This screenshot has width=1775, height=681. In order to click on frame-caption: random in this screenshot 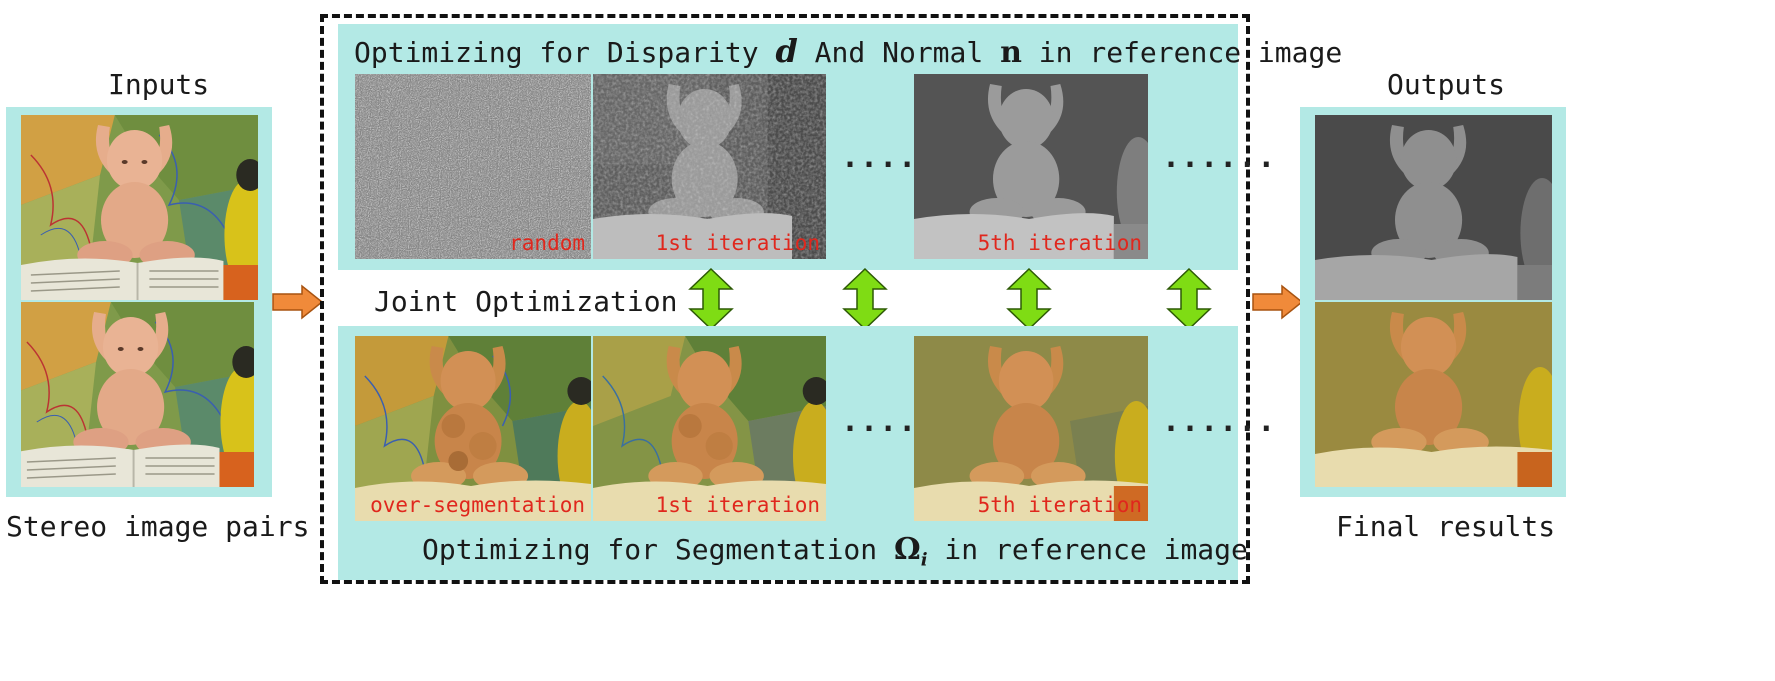, I will do `click(547, 243)`.